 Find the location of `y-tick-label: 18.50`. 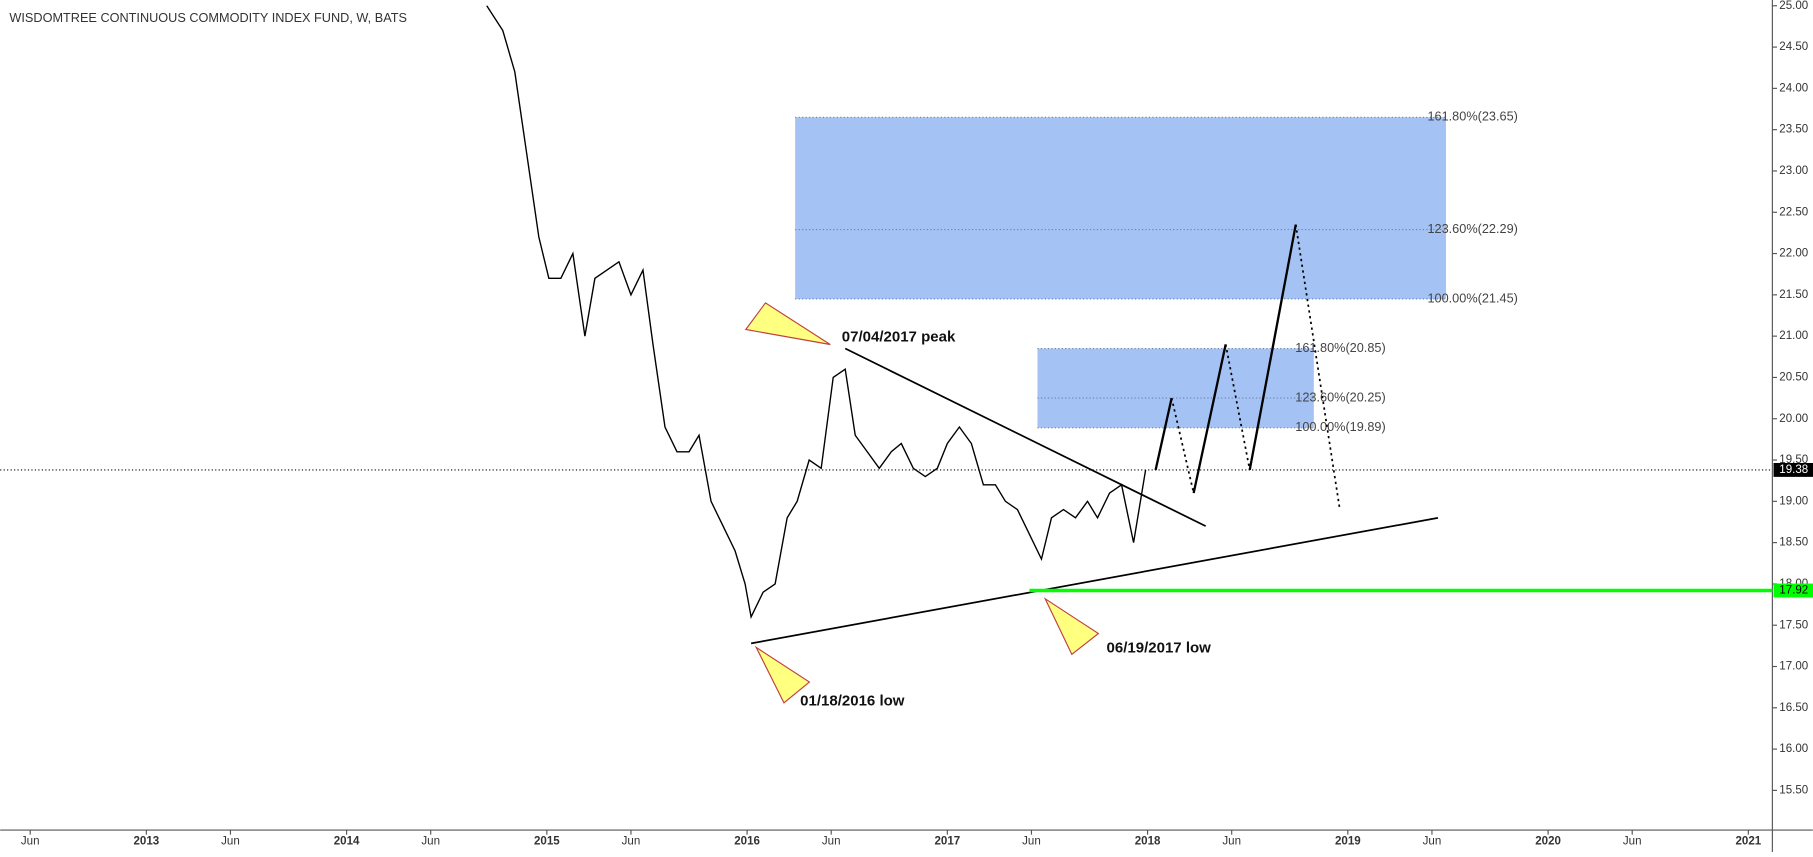

y-tick-label: 18.50 is located at coordinates (1793, 543).